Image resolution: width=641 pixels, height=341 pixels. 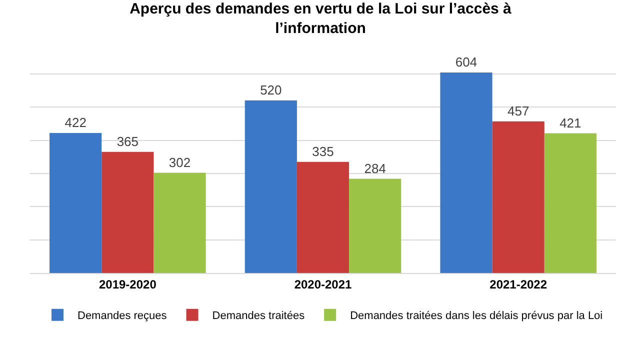 What do you see at coordinates (466, 62) in the screenshot?
I see `data-label: 604` at bounding box center [466, 62].